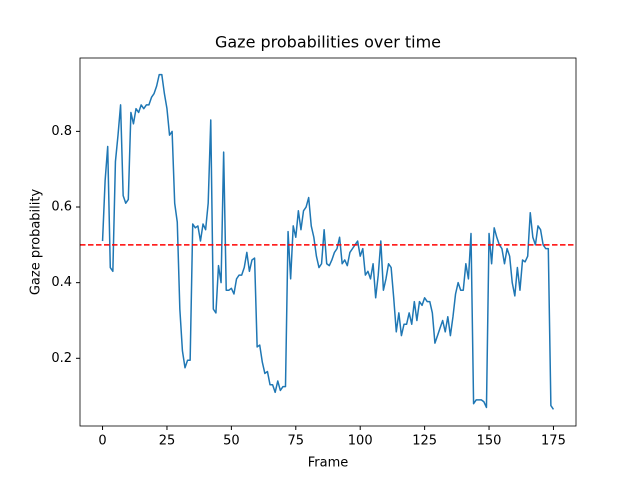 This screenshot has height=480, width=640. Describe the element at coordinates (360, 441) in the screenshot. I see `x-tick-label: 100` at that location.